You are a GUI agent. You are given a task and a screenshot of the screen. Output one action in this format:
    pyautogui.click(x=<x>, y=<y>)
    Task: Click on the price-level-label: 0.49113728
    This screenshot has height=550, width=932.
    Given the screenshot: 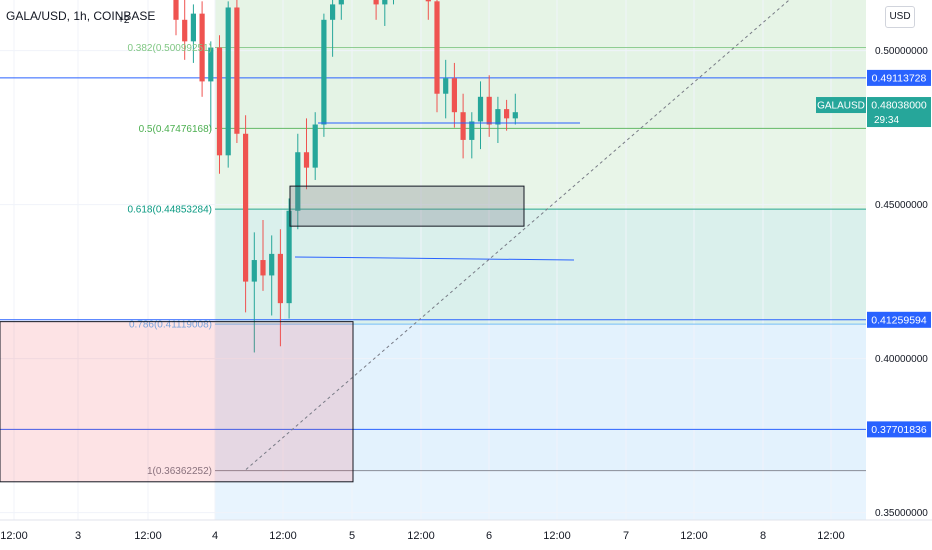 What is the action you would take?
    pyautogui.click(x=899, y=78)
    